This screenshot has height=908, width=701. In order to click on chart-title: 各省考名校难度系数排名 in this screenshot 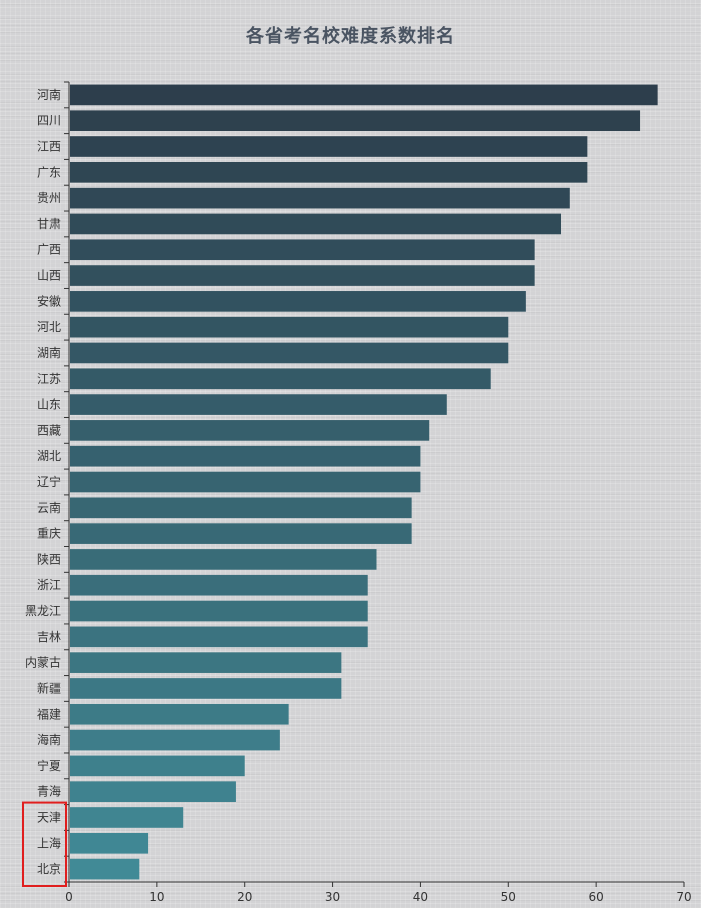, I will do `click(350, 36)`.